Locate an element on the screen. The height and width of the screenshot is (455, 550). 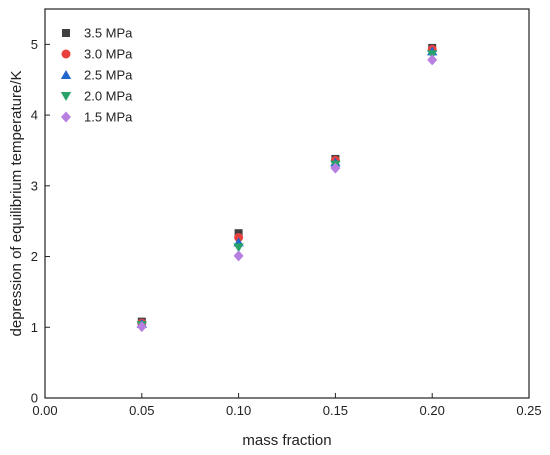
legend-item: 2.5 MPa is located at coordinates (96, 75).